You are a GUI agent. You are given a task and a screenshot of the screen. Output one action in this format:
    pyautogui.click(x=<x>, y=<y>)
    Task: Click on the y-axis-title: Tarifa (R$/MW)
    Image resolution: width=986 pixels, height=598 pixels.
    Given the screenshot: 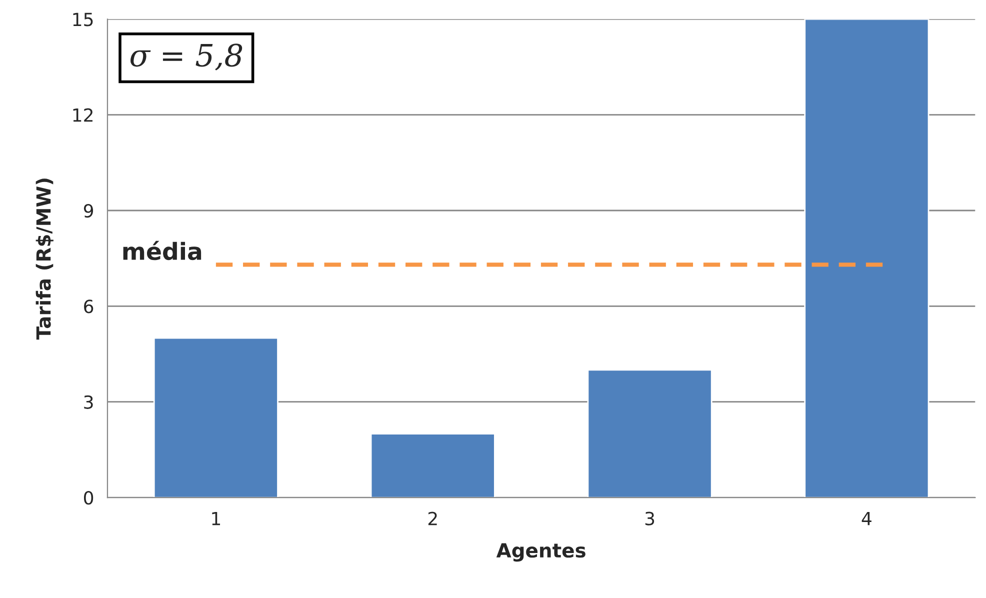 What is the action you would take?
    pyautogui.click(x=45, y=259)
    